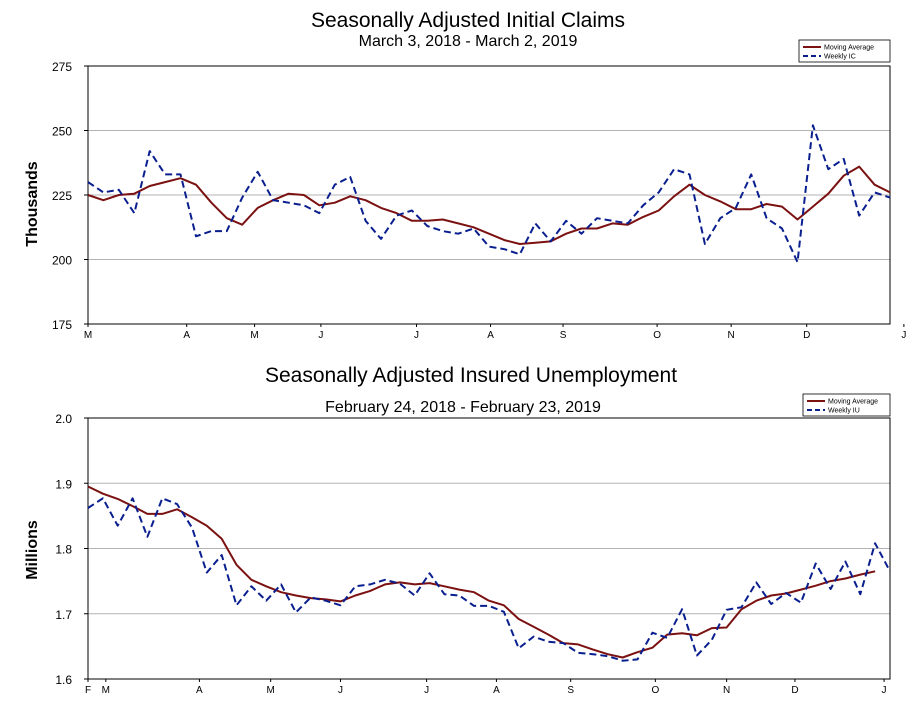  Describe the element at coordinates (63, 680) in the screenshot. I see `chart2-y-tick-label: 1.6` at that location.